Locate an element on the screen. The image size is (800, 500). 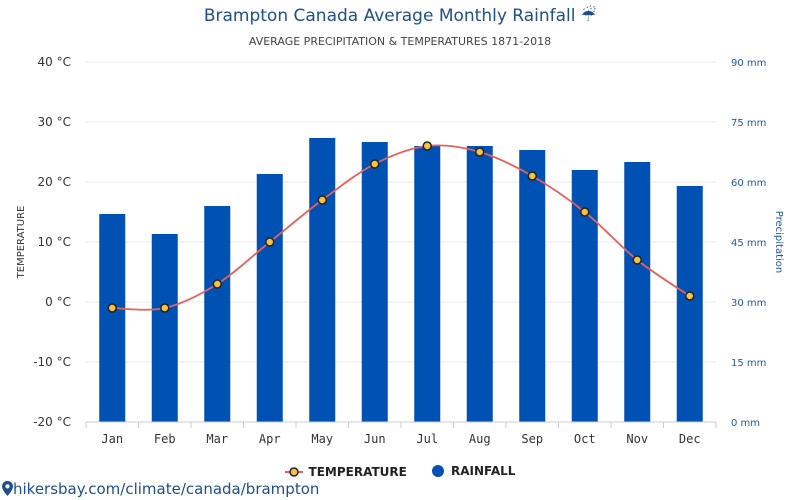
x-tick-label: Dec is located at coordinates (690, 439).